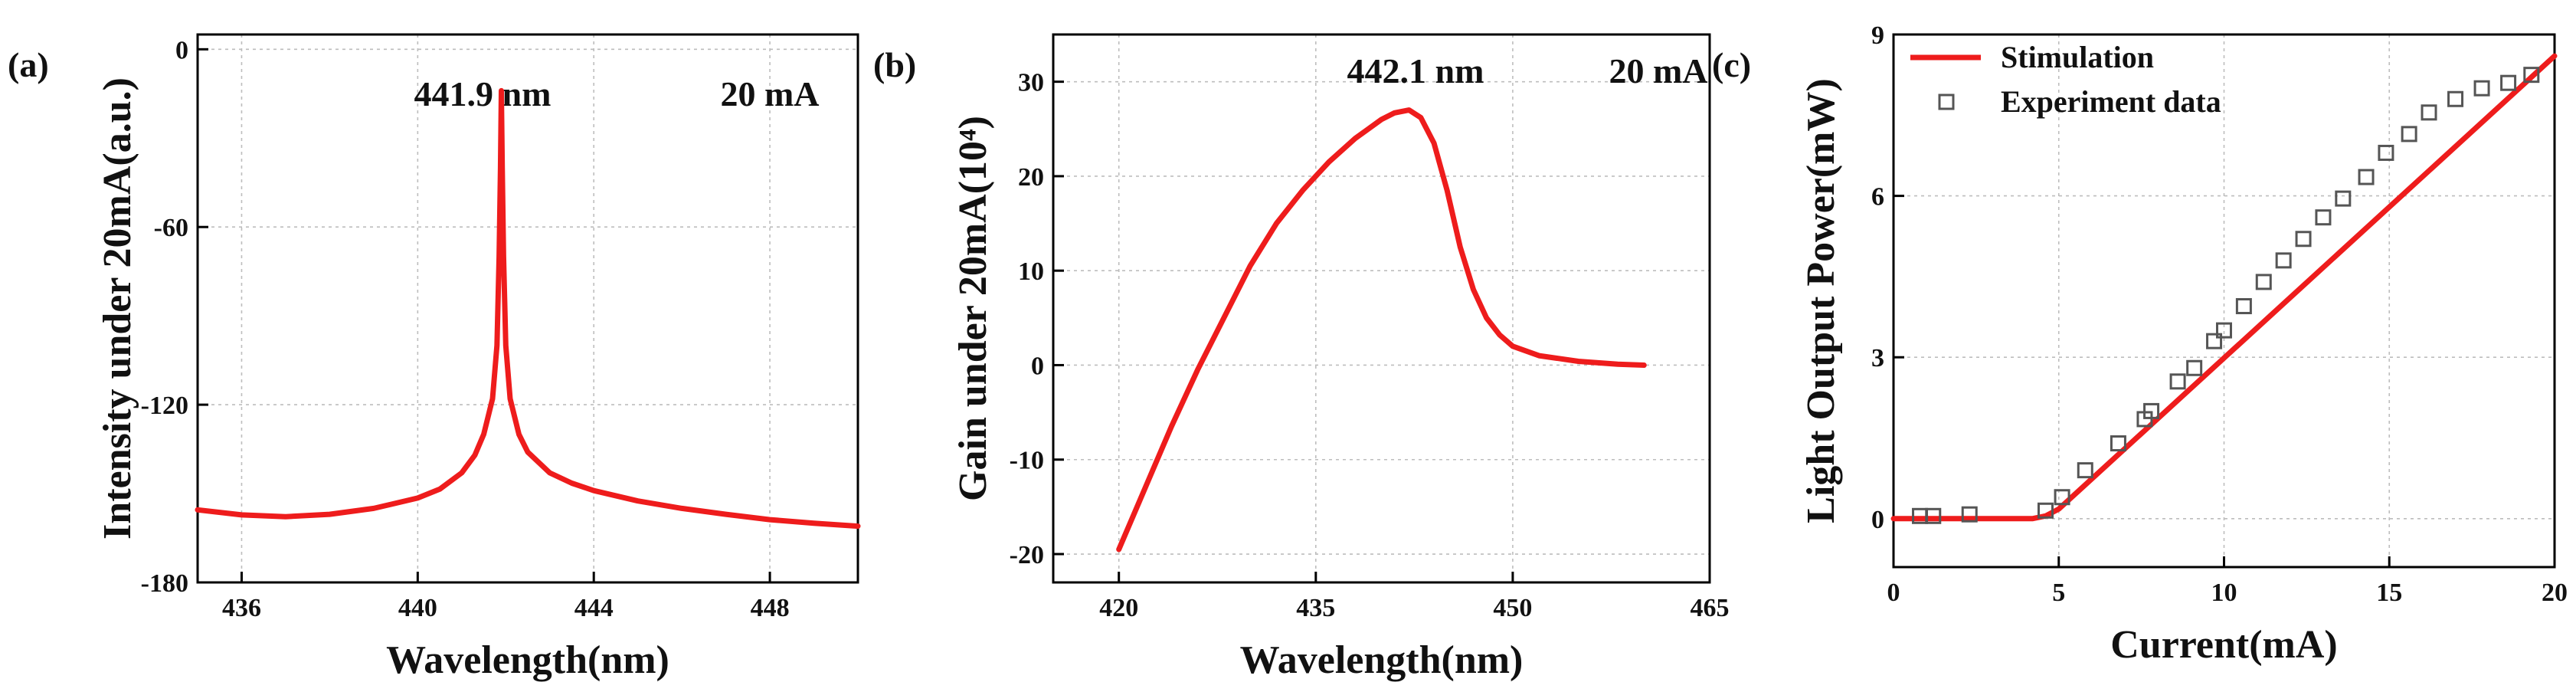 This screenshot has width=2576, height=692. Describe the element at coordinates (2224, 645) in the screenshot. I see `x-axis-title: Current(mA)` at that location.